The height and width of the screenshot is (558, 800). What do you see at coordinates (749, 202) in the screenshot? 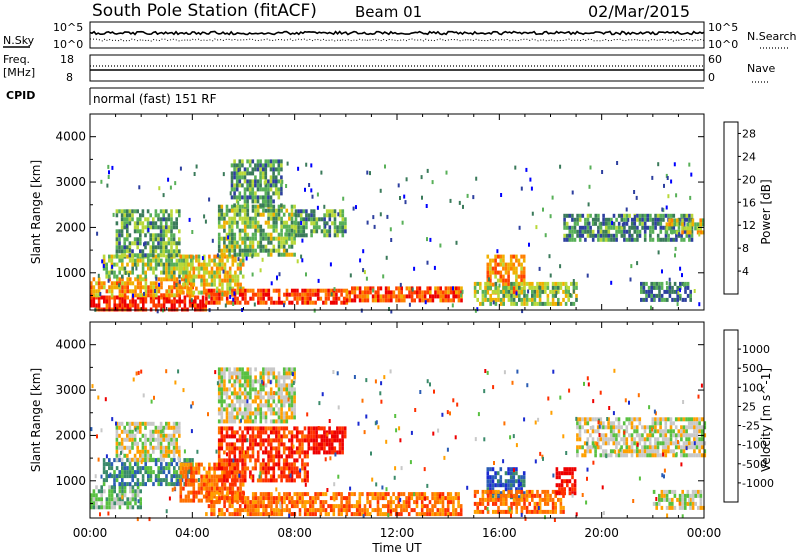
I see `colorbar-tick-label: 16` at bounding box center [749, 202].